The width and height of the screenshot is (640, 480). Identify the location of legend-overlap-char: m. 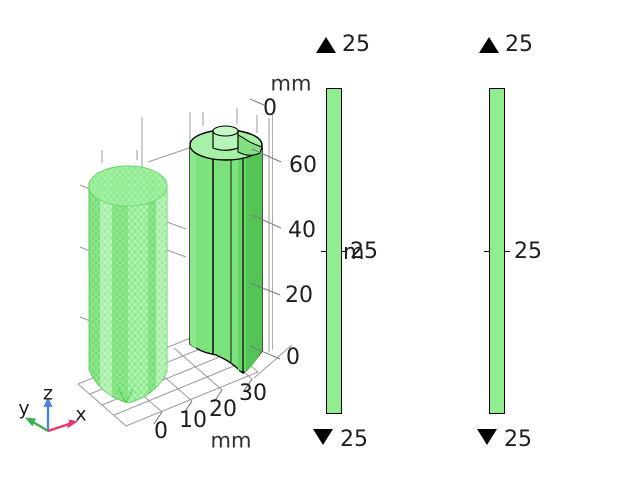
(354, 252).